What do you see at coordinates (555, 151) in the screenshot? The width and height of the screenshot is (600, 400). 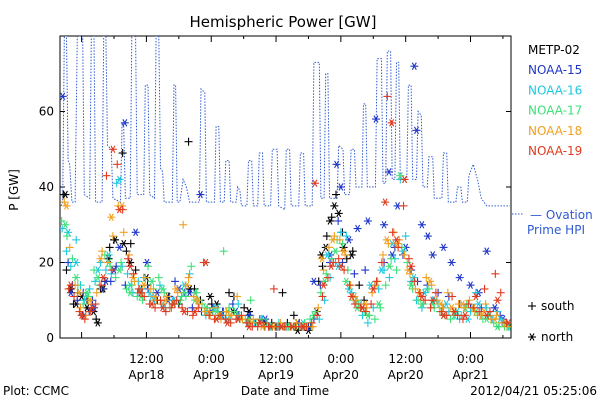 I see `legend-entry: NOAA-19` at bounding box center [555, 151].